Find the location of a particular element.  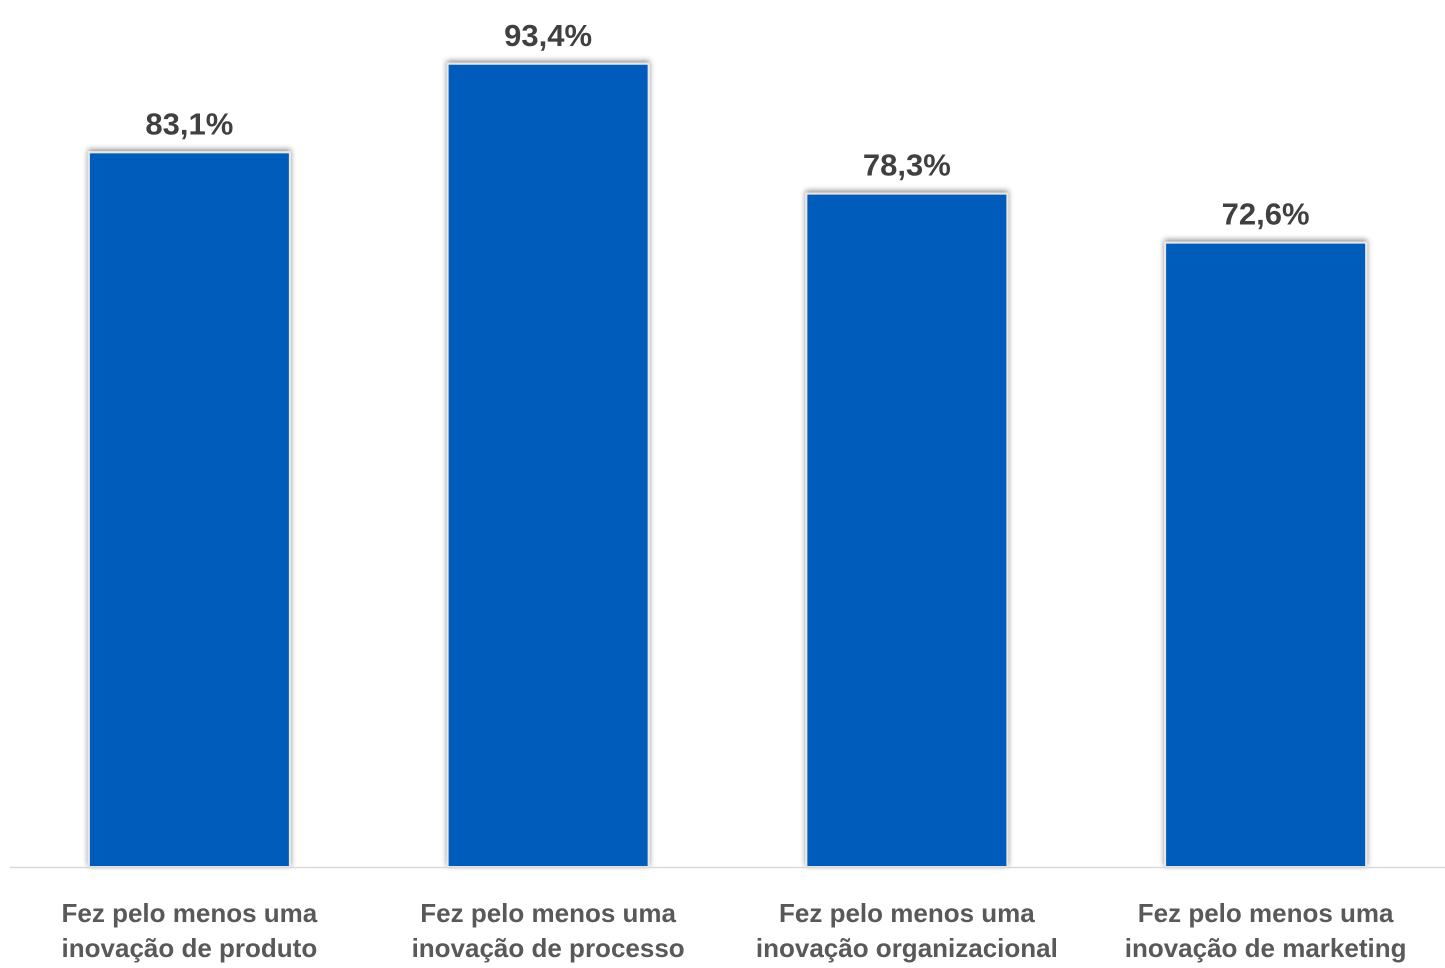

category-label-line: inovação de produto is located at coordinates (190, 948).